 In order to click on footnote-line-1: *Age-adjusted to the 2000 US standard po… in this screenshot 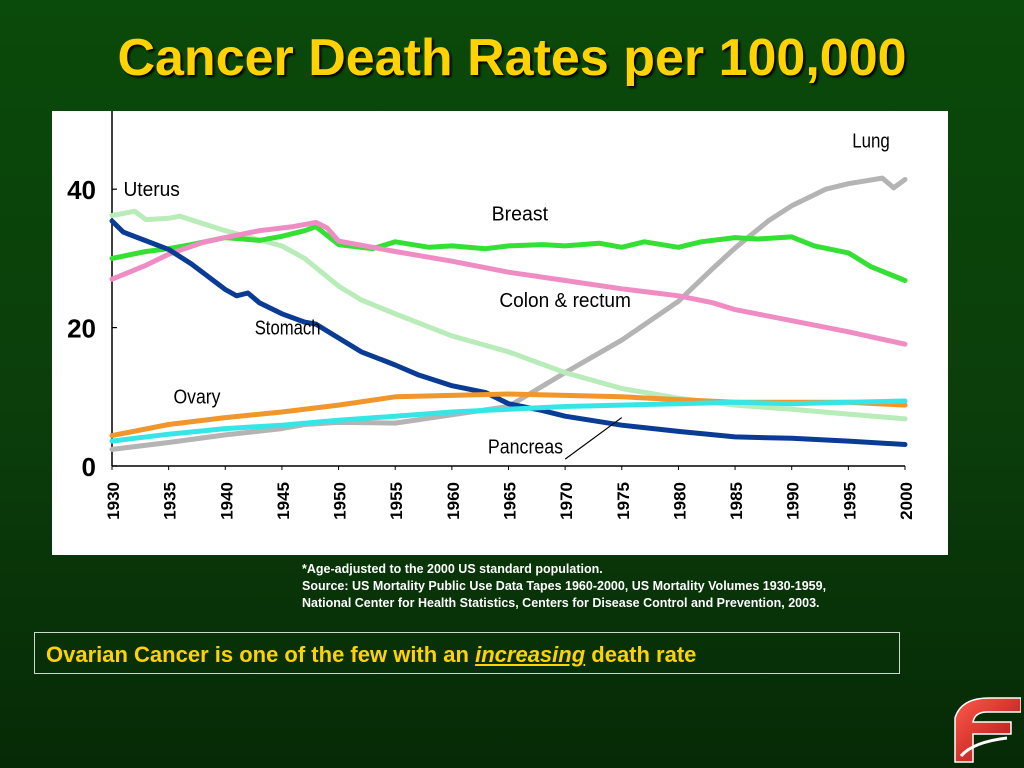, I will do `click(452, 569)`.